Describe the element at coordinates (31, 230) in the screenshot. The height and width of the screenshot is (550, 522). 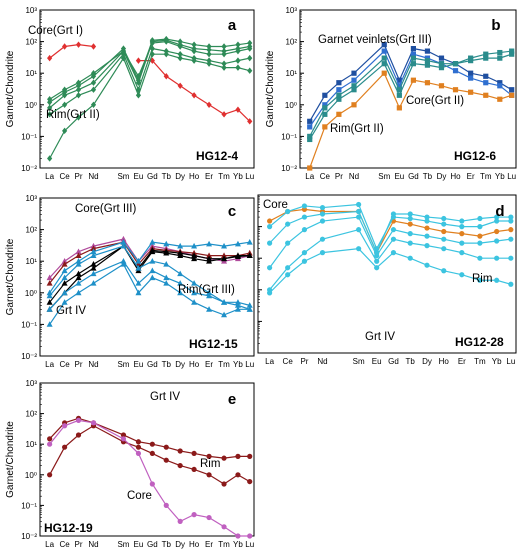
I see `y-tick-label: 10²` at that location.